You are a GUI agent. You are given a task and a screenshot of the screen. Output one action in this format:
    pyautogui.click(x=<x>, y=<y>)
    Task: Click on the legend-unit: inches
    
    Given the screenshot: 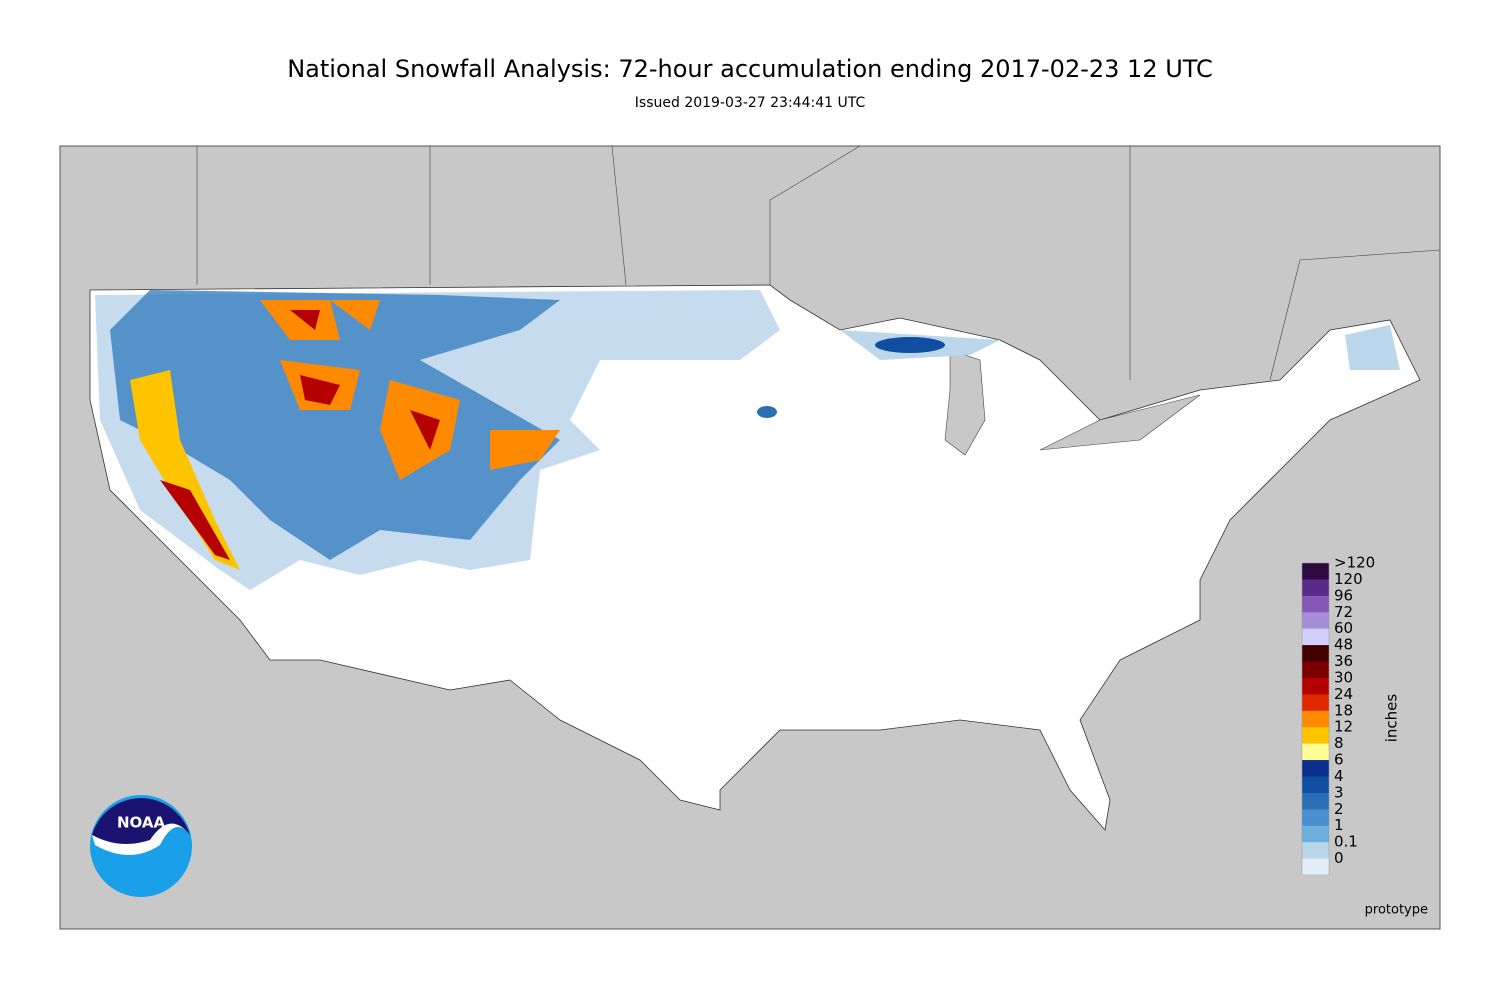 What is the action you would take?
    pyautogui.click(x=1392, y=718)
    